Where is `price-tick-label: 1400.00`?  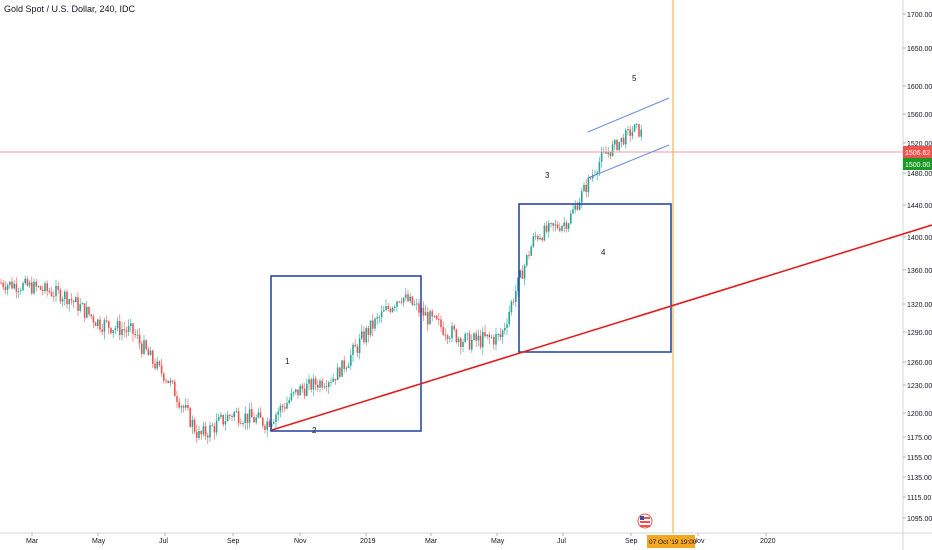
price-tick-label: 1400.00 is located at coordinates (919, 238).